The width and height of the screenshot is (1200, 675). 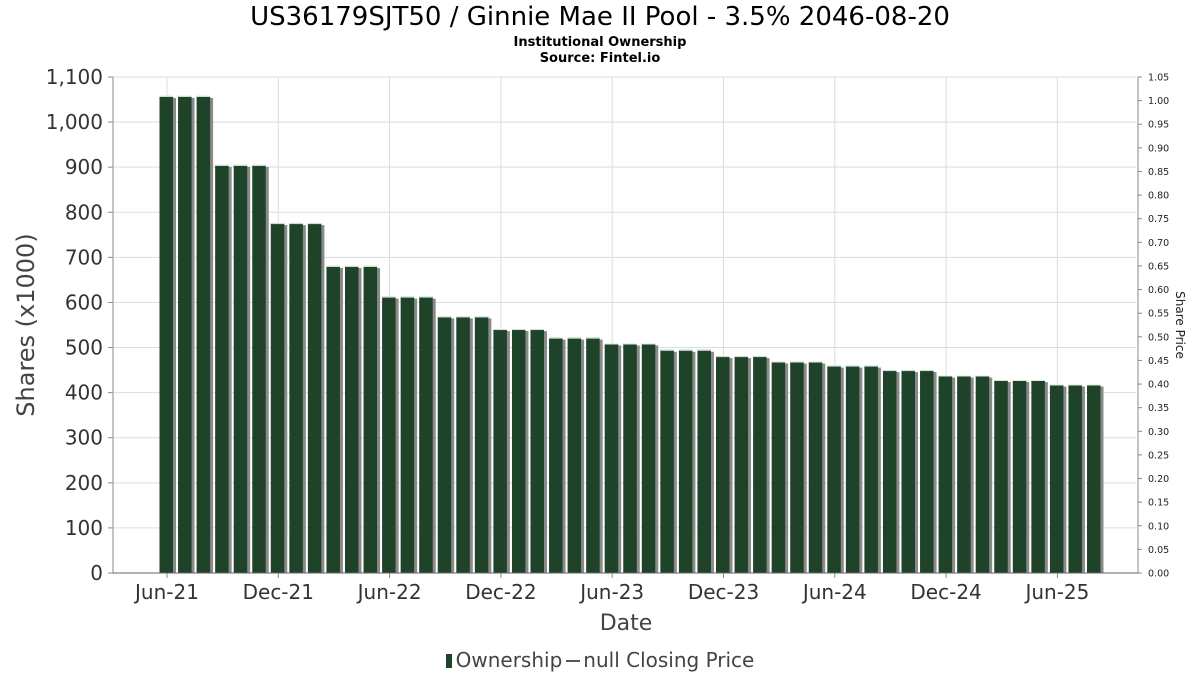 I want to click on y-tick-label: 900, so click(x=84, y=167).